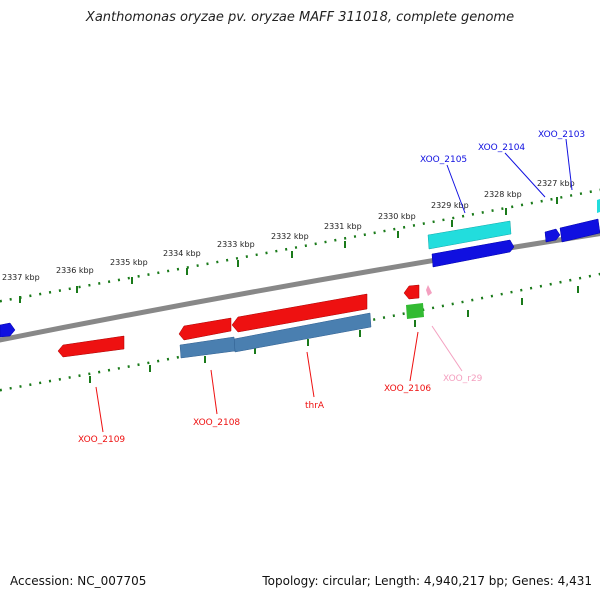  I want to click on tick-label: 2330 kbp, so click(397, 216).